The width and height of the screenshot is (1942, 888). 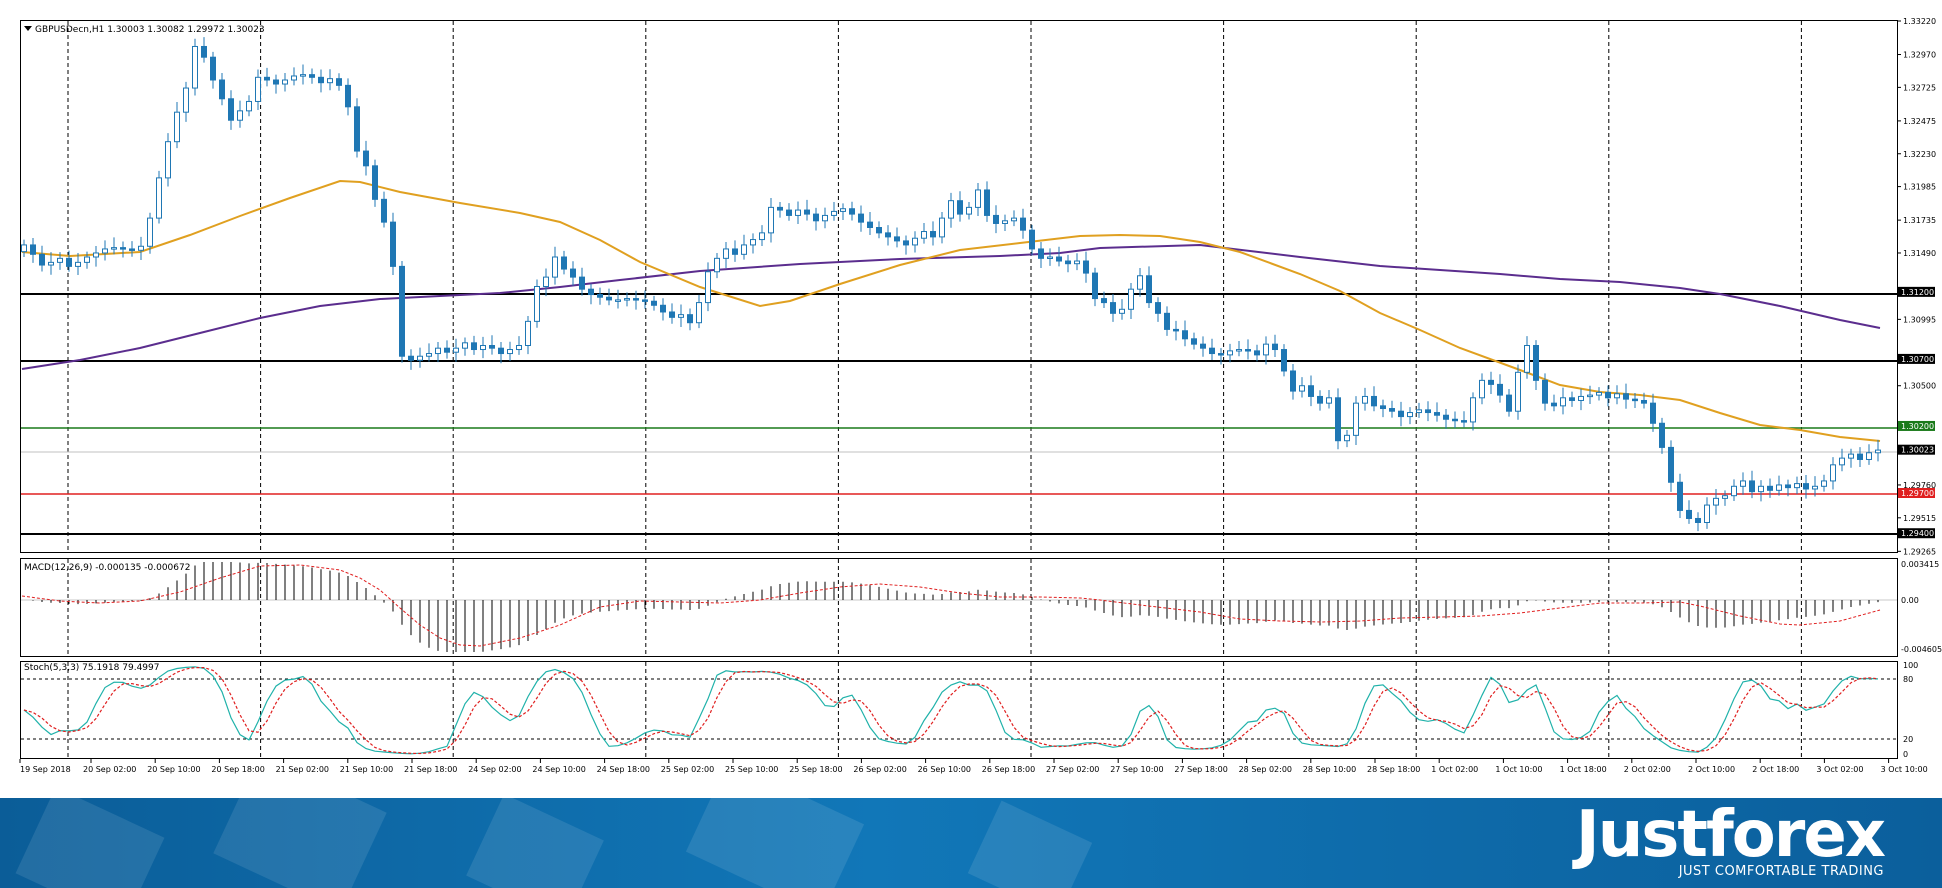 What do you see at coordinates (971, 843) in the screenshot?
I see `brand-banner: Justforex JUST COMFORTABLE TRADING` at bounding box center [971, 843].